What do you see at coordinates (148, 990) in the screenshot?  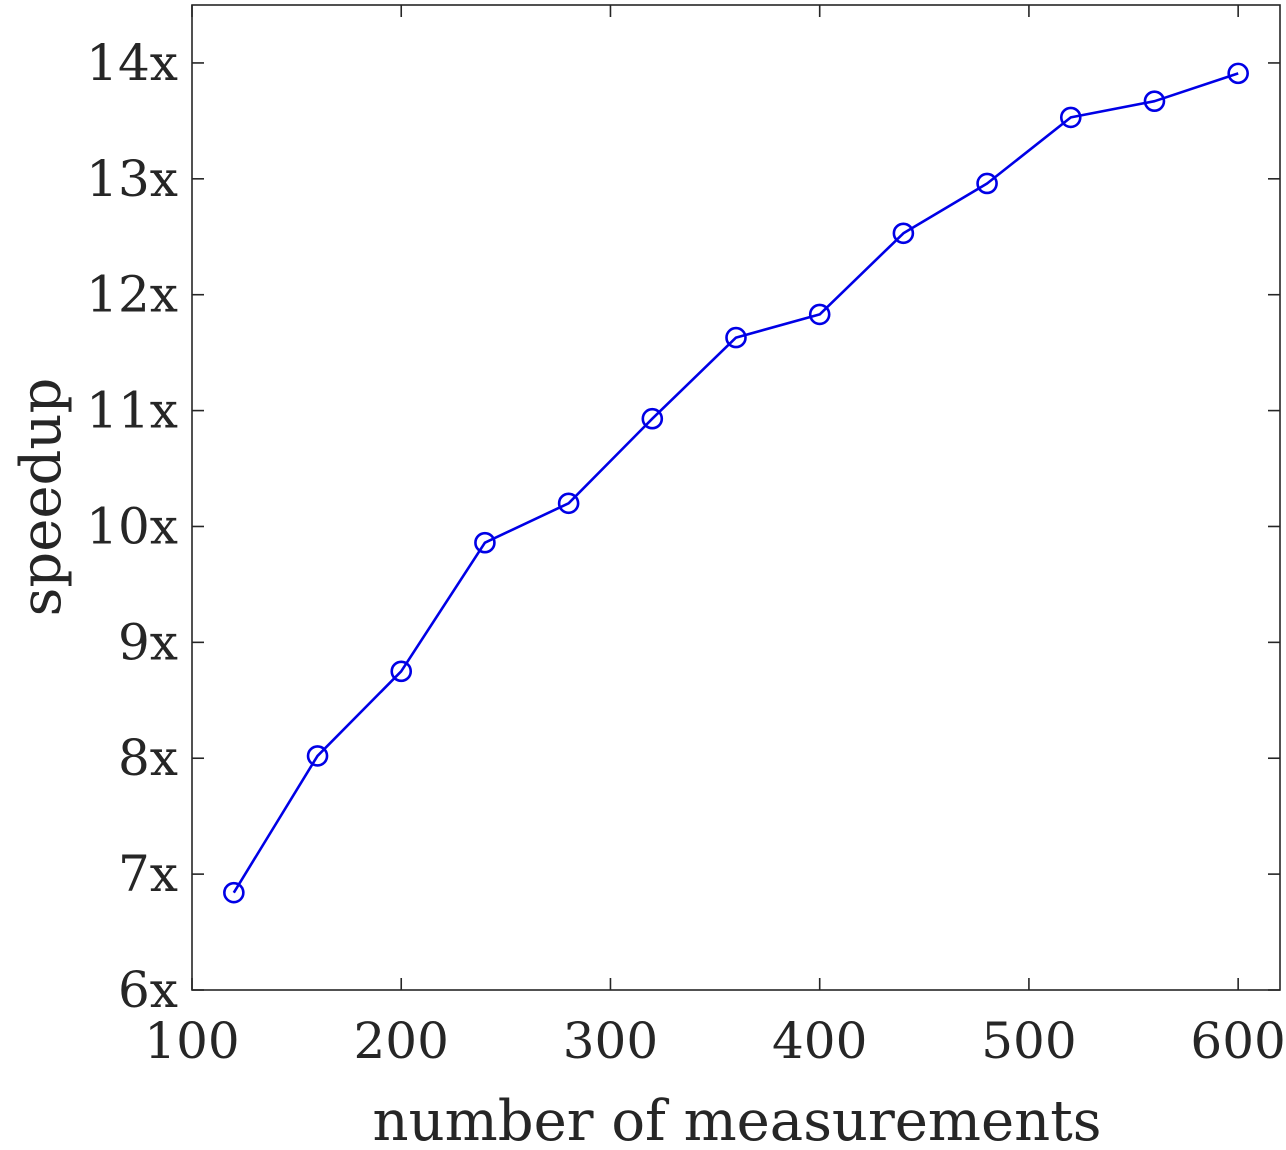 I see `y-tick-label: 6x` at bounding box center [148, 990].